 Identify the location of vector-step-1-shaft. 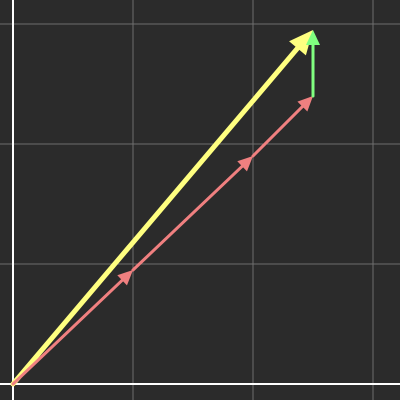
(68, 331).